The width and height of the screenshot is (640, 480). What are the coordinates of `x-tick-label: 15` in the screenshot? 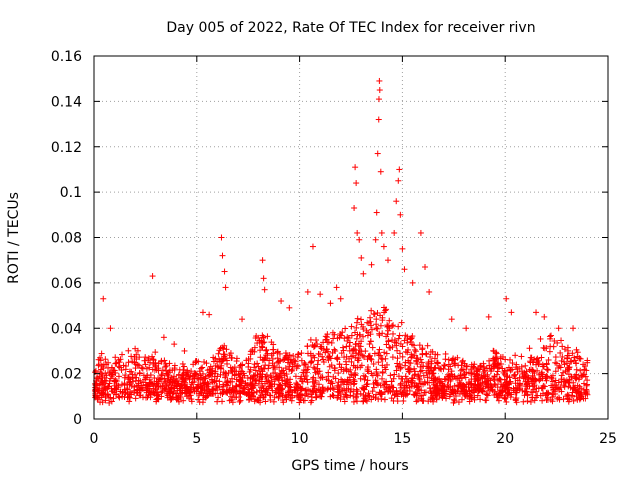 It's located at (402, 439).